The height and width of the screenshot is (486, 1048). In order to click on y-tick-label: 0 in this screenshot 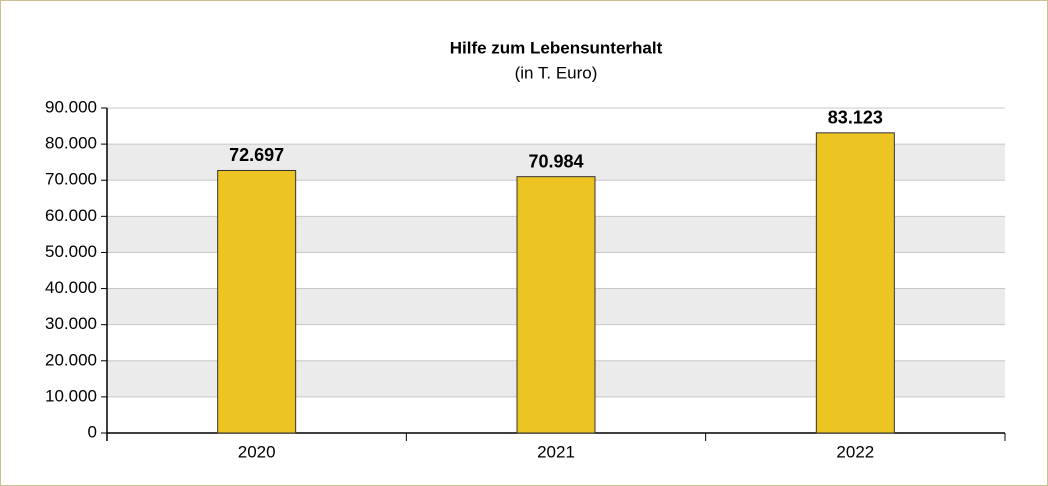, I will do `click(92, 431)`.